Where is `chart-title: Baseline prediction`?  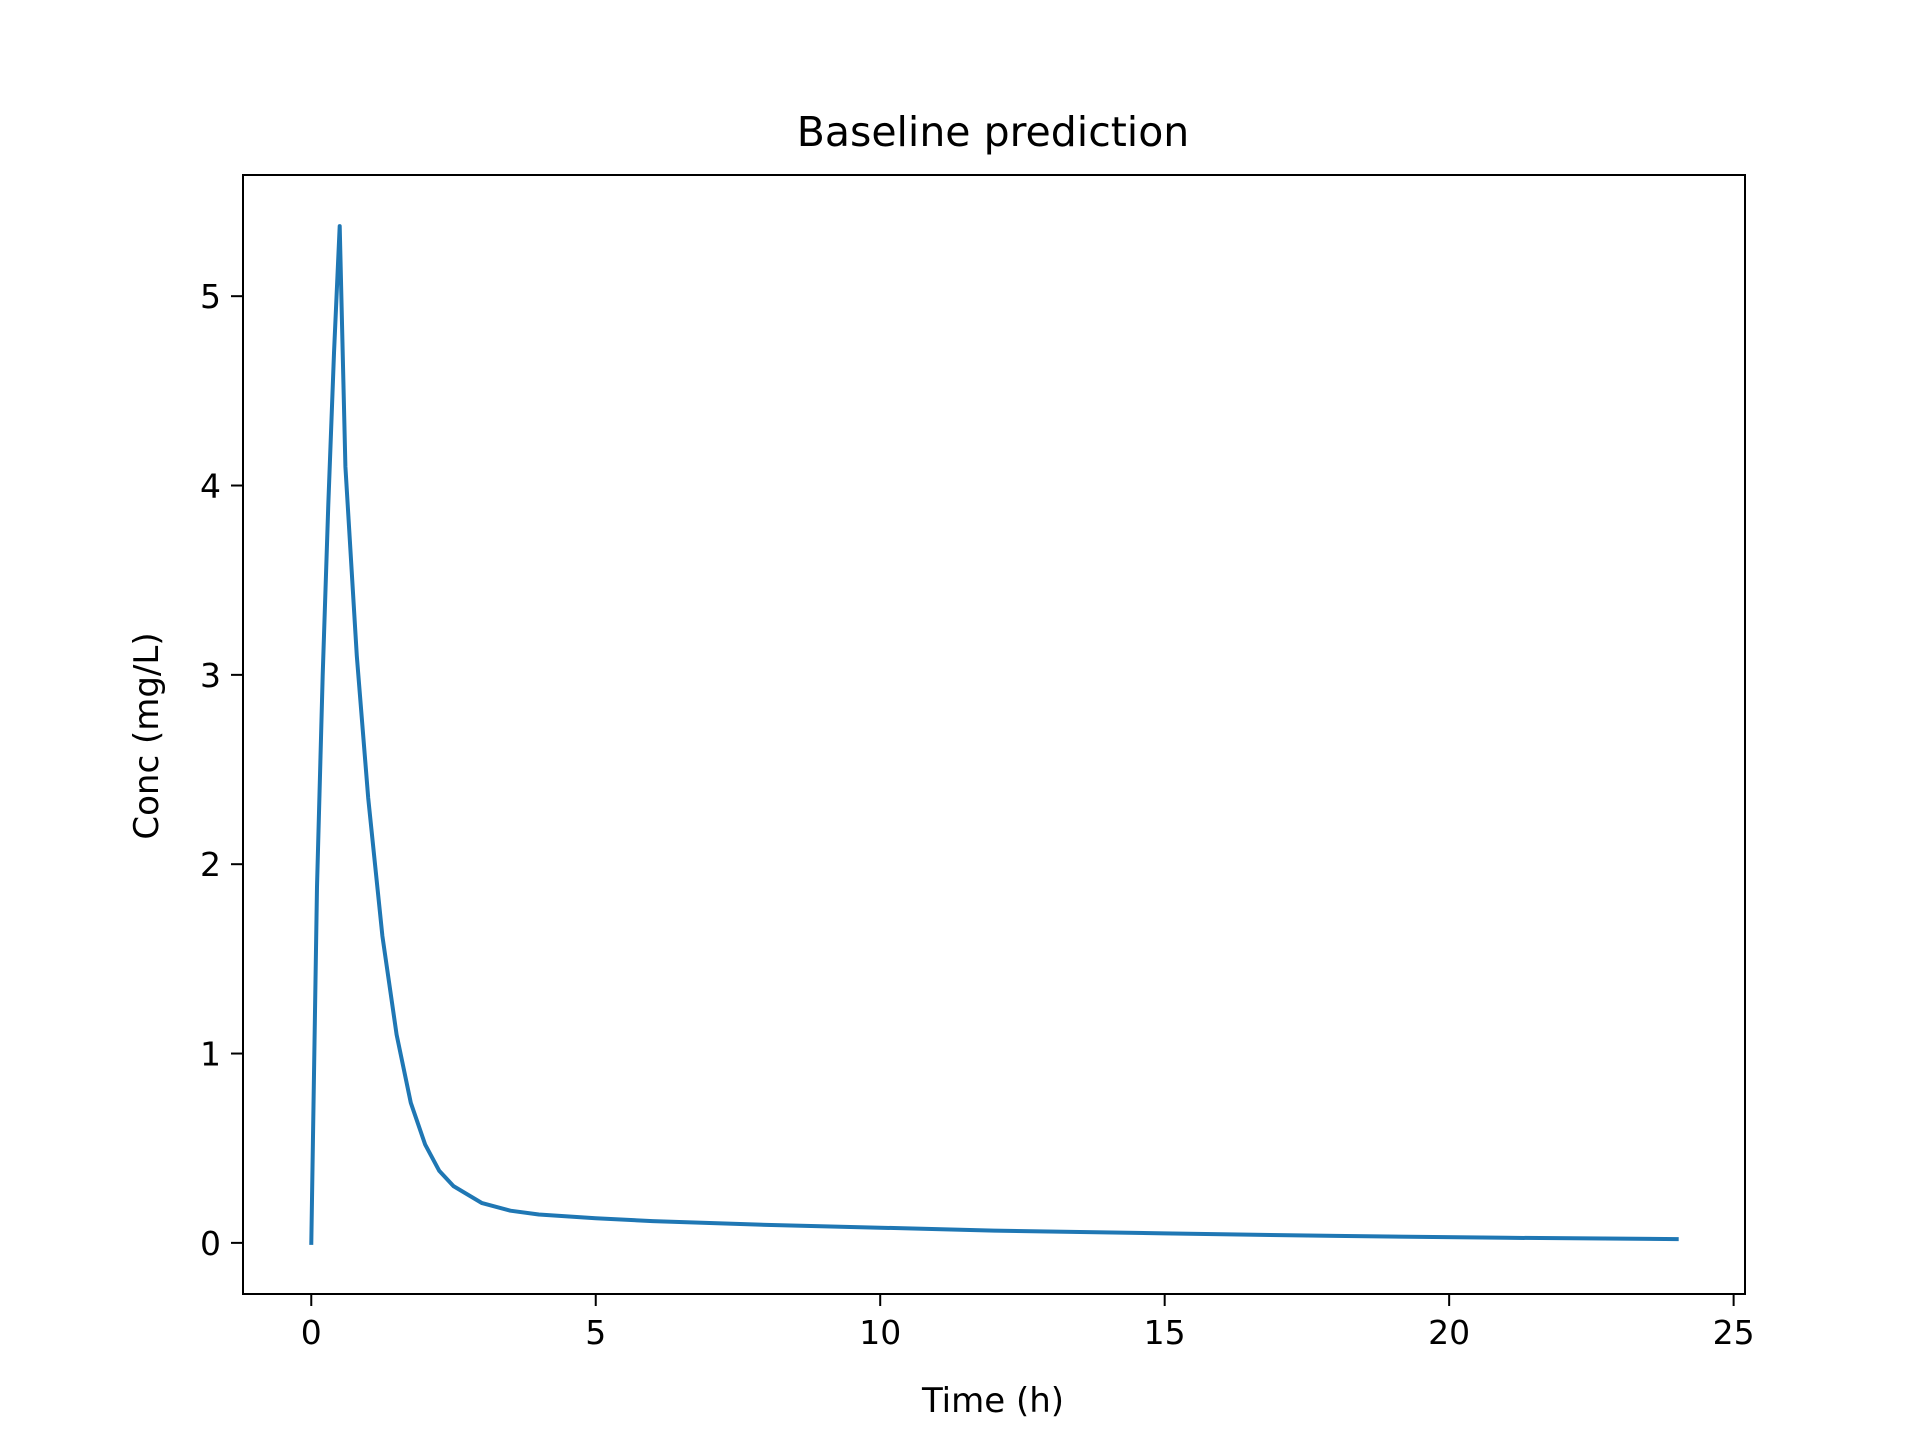
chart-title: Baseline prediction is located at coordinates (993, 132).